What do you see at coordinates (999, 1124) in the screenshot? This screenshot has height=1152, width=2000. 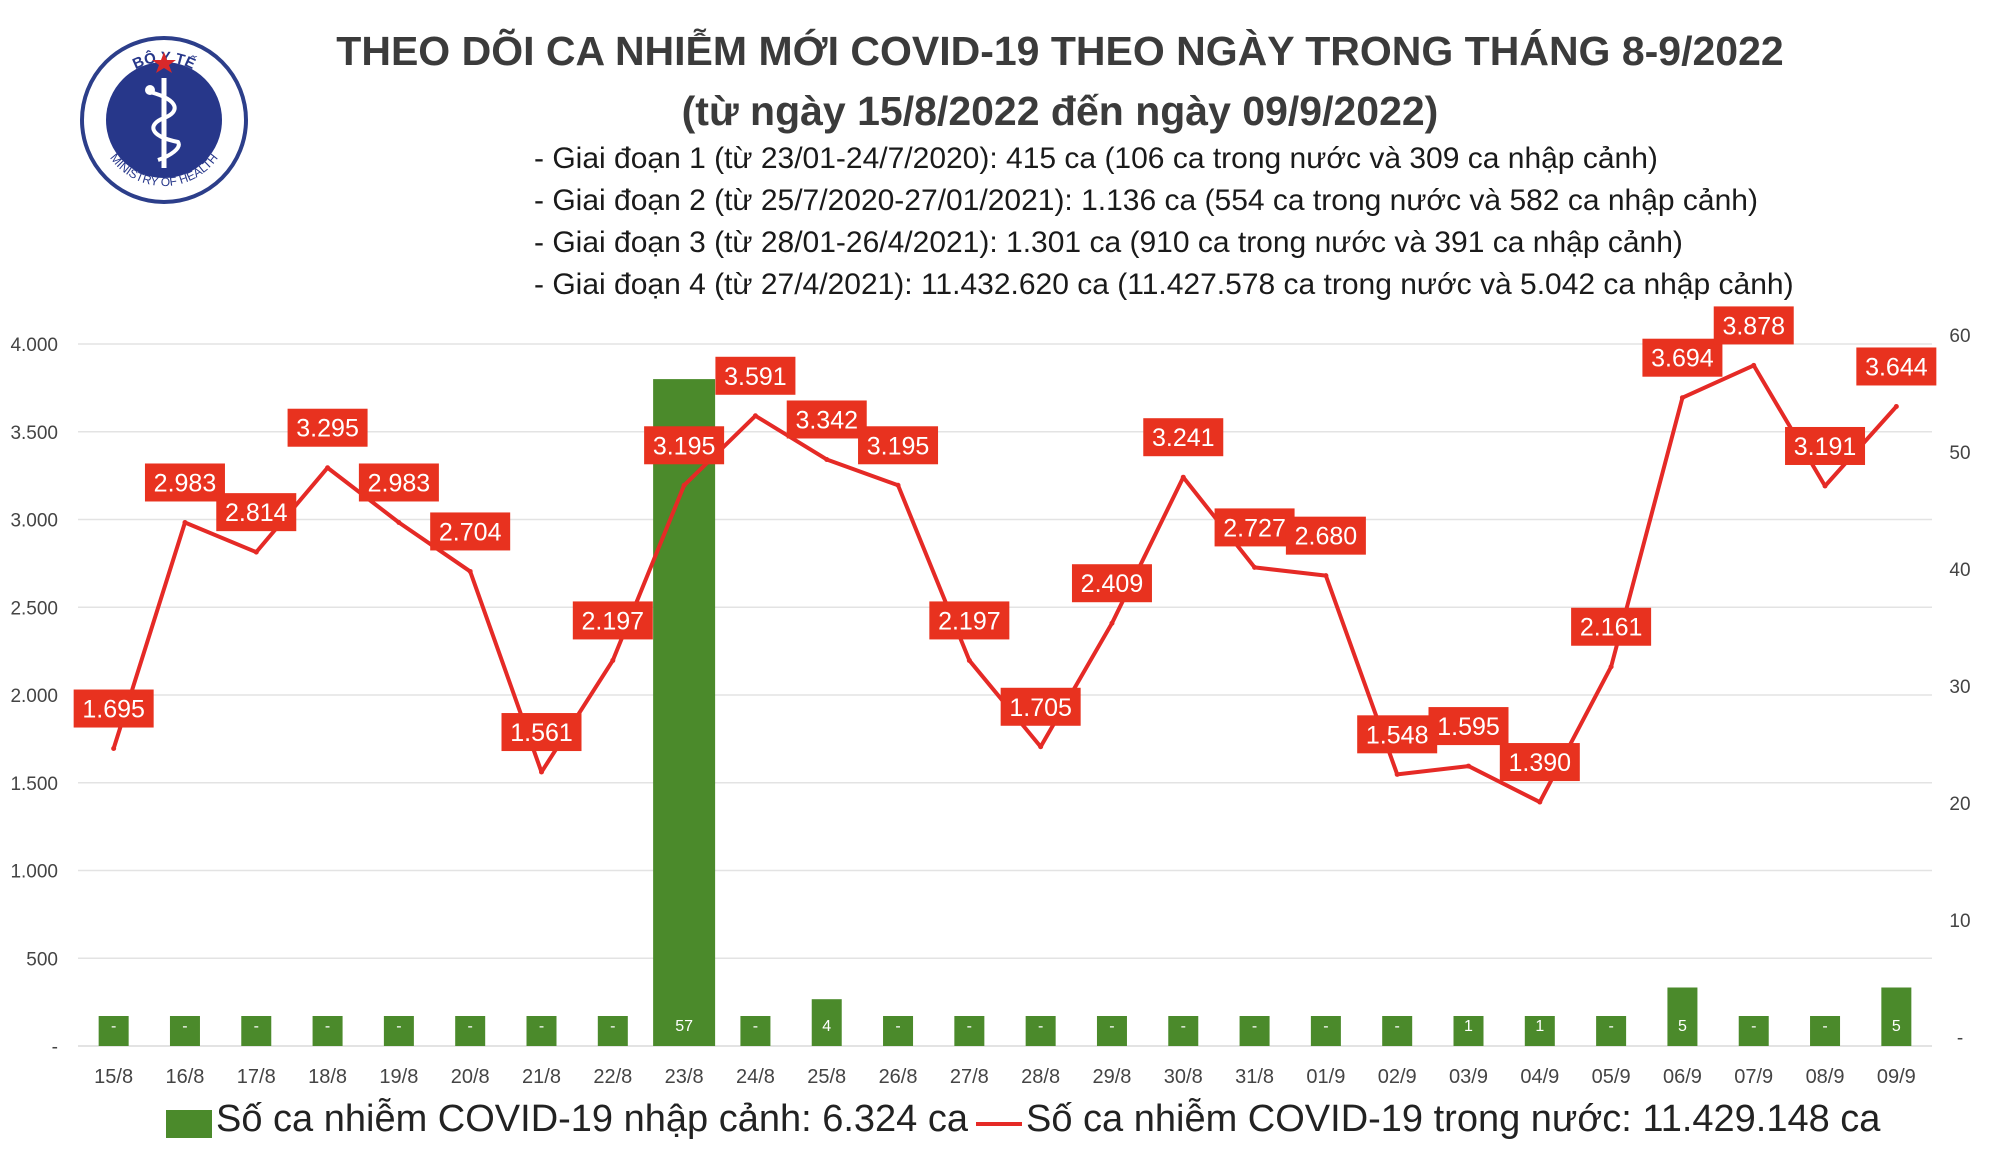 I see `legend-line-swatch` at bounding box center [999, 1124].